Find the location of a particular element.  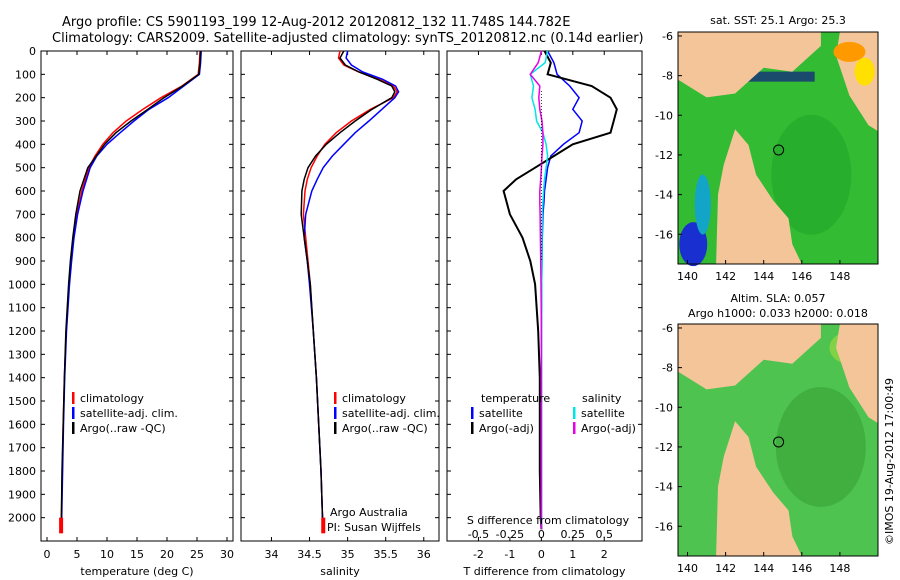

y-tick-label: 1500 is located at coordinates (22, 401).